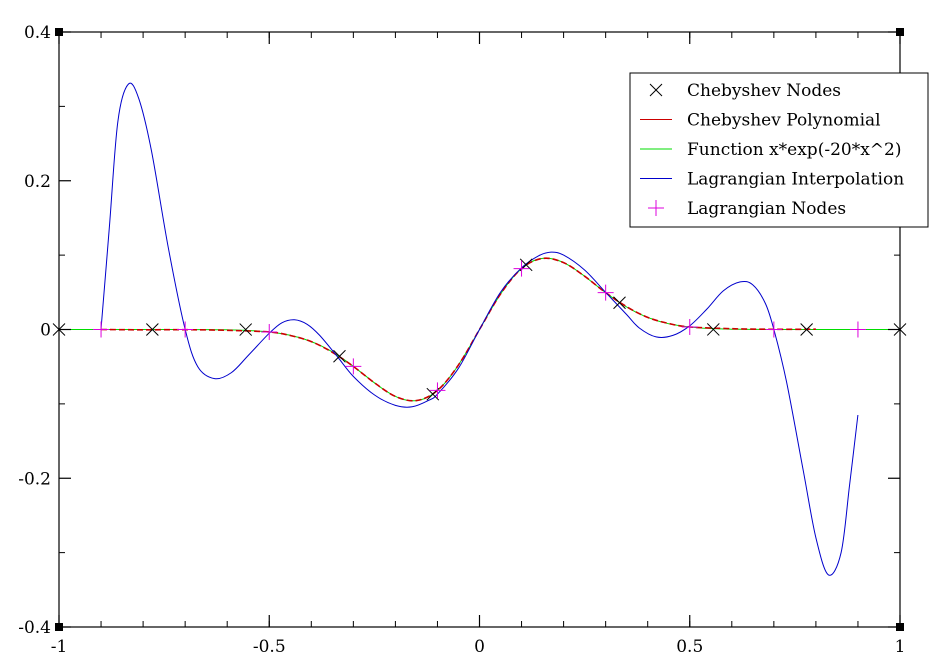 This screenshot has width=947, height=664. Describe the element at coordinates (764, 91) in the screenshot. I see `legend-label: Chebyshev Nodes` at that location.